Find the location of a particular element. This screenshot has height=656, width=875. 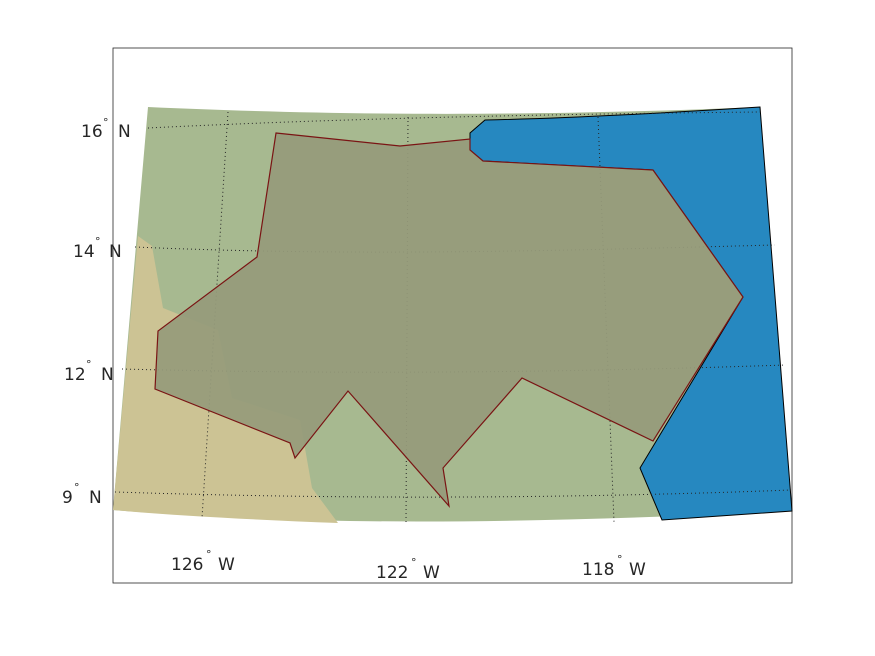

lon-label-122: 122 ° W is located at coordinates (408, 569).